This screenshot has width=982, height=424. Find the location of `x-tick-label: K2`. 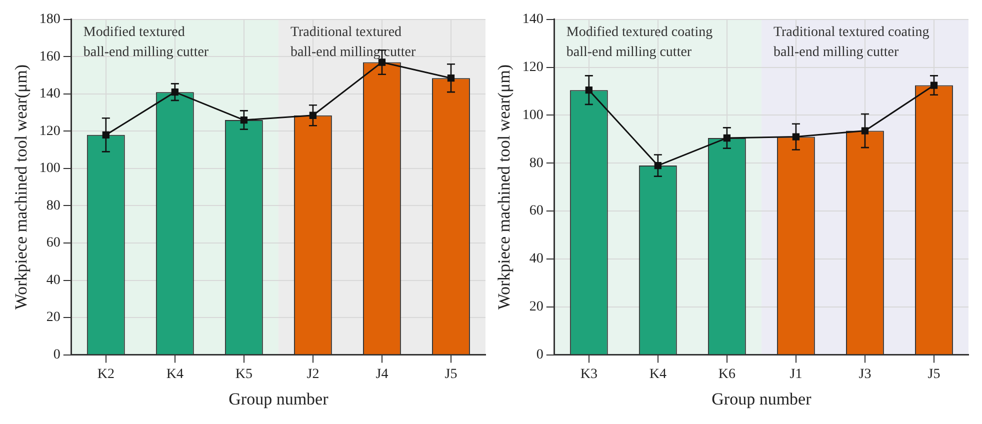

x-tick-label: K2 is located at coordinates (105, 374).